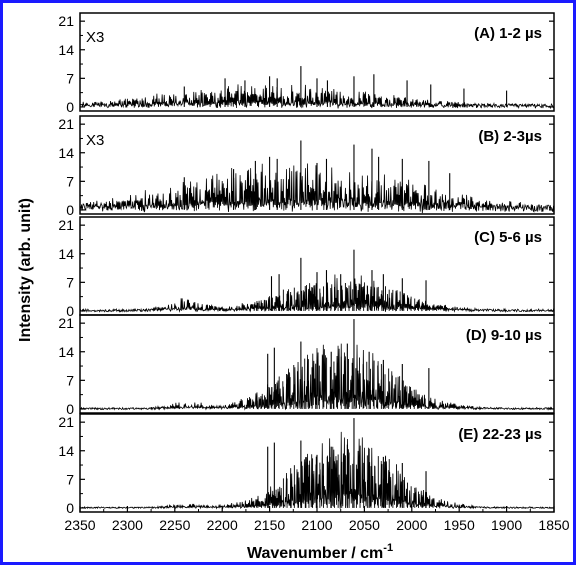 The width and height of the screenshot is (576, 565). Describe the element at coordinates (79, 525) in the screenshot. I see `x-tick-label: 2350` at that location.